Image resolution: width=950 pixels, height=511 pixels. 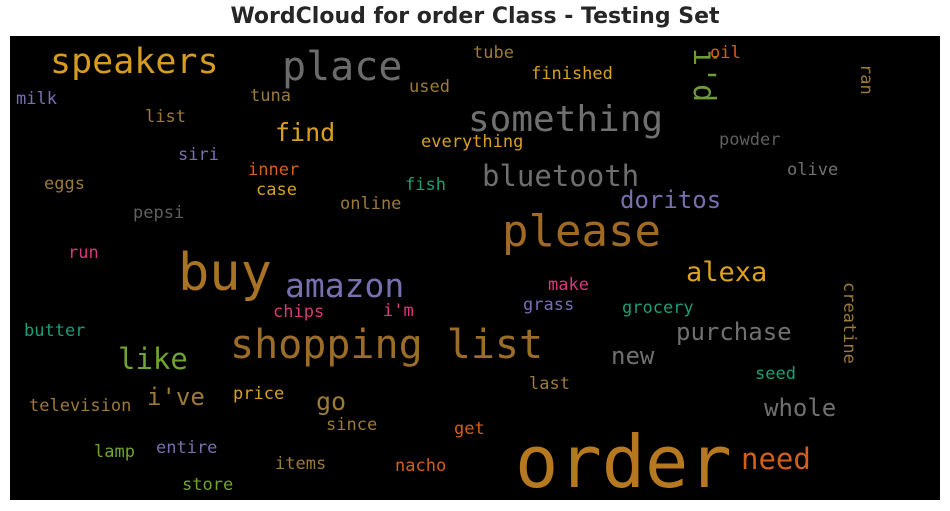 I want to click on word-shopping-list: shopping list, so click(x=387, y=345).